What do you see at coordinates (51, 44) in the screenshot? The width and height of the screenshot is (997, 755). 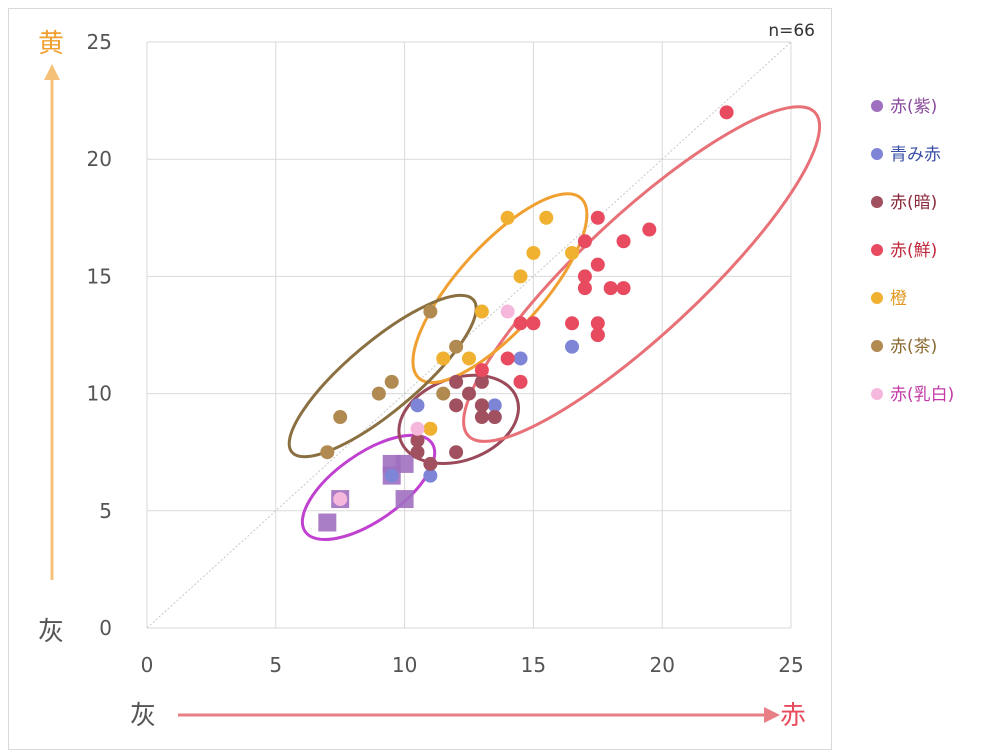 I see `y-axis-high-label: 黄` at bounding box center [51, 44].